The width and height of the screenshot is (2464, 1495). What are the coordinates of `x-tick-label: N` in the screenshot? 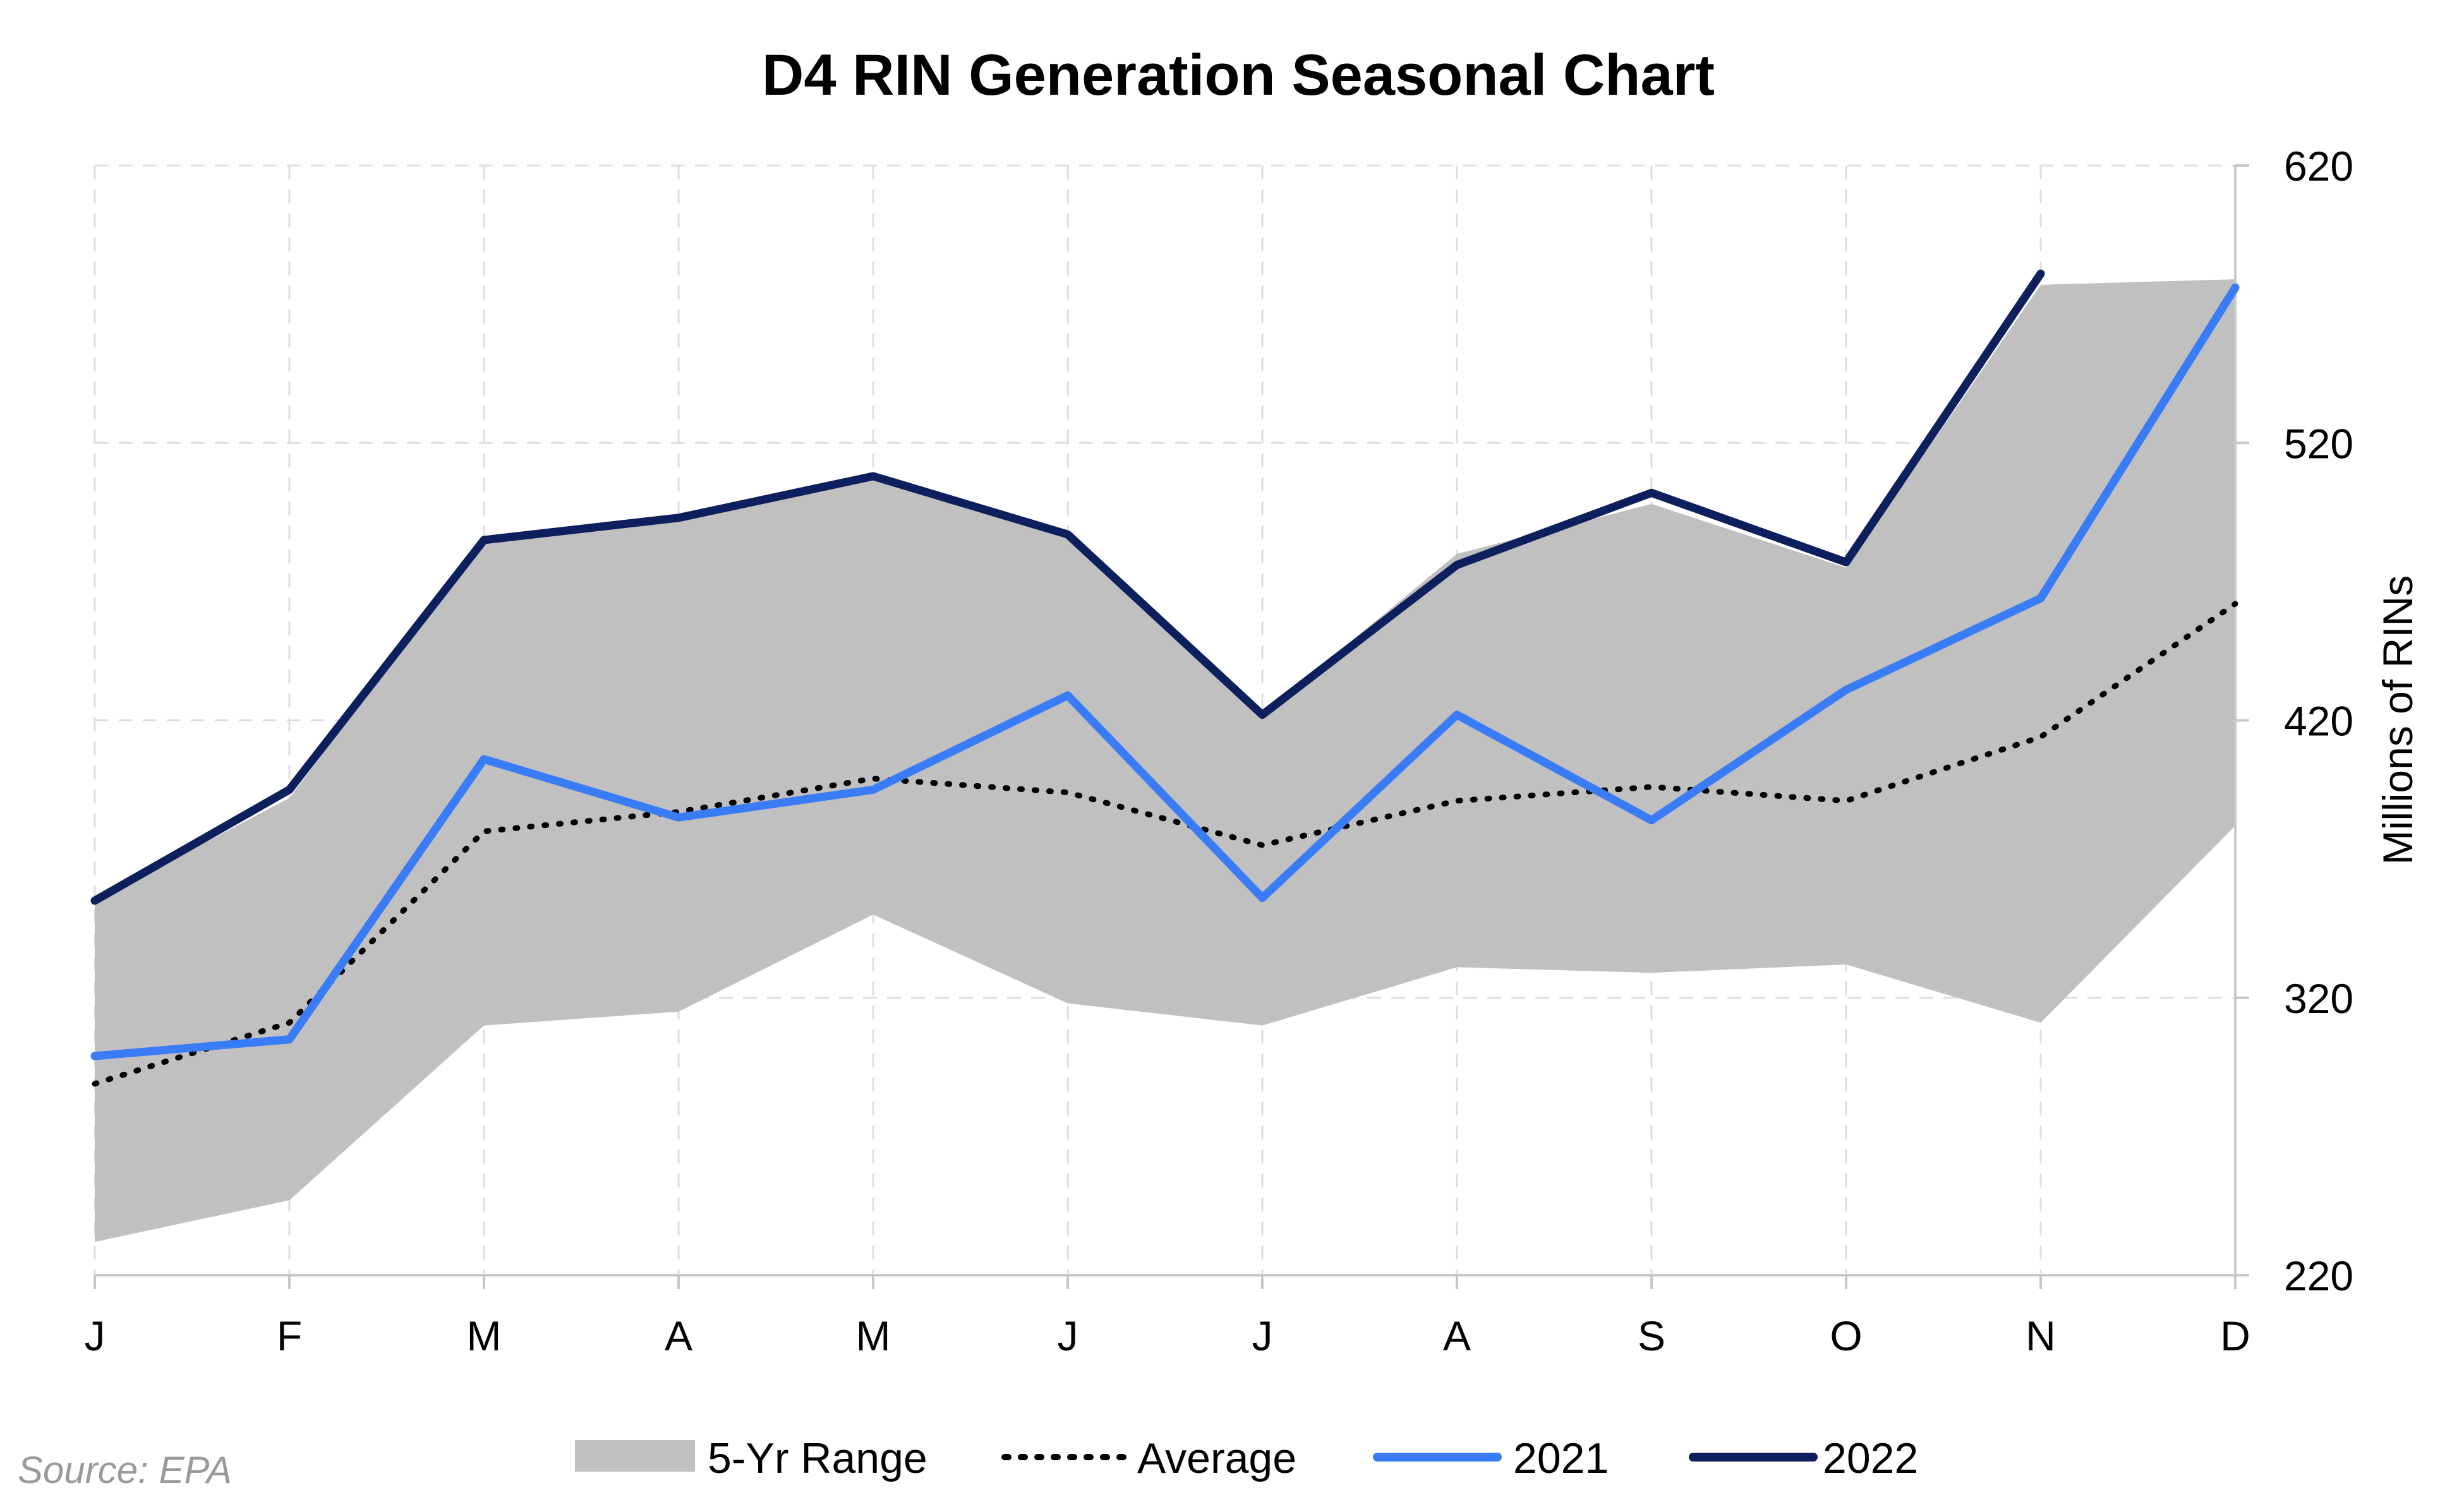 It's located at (2041, 1336).